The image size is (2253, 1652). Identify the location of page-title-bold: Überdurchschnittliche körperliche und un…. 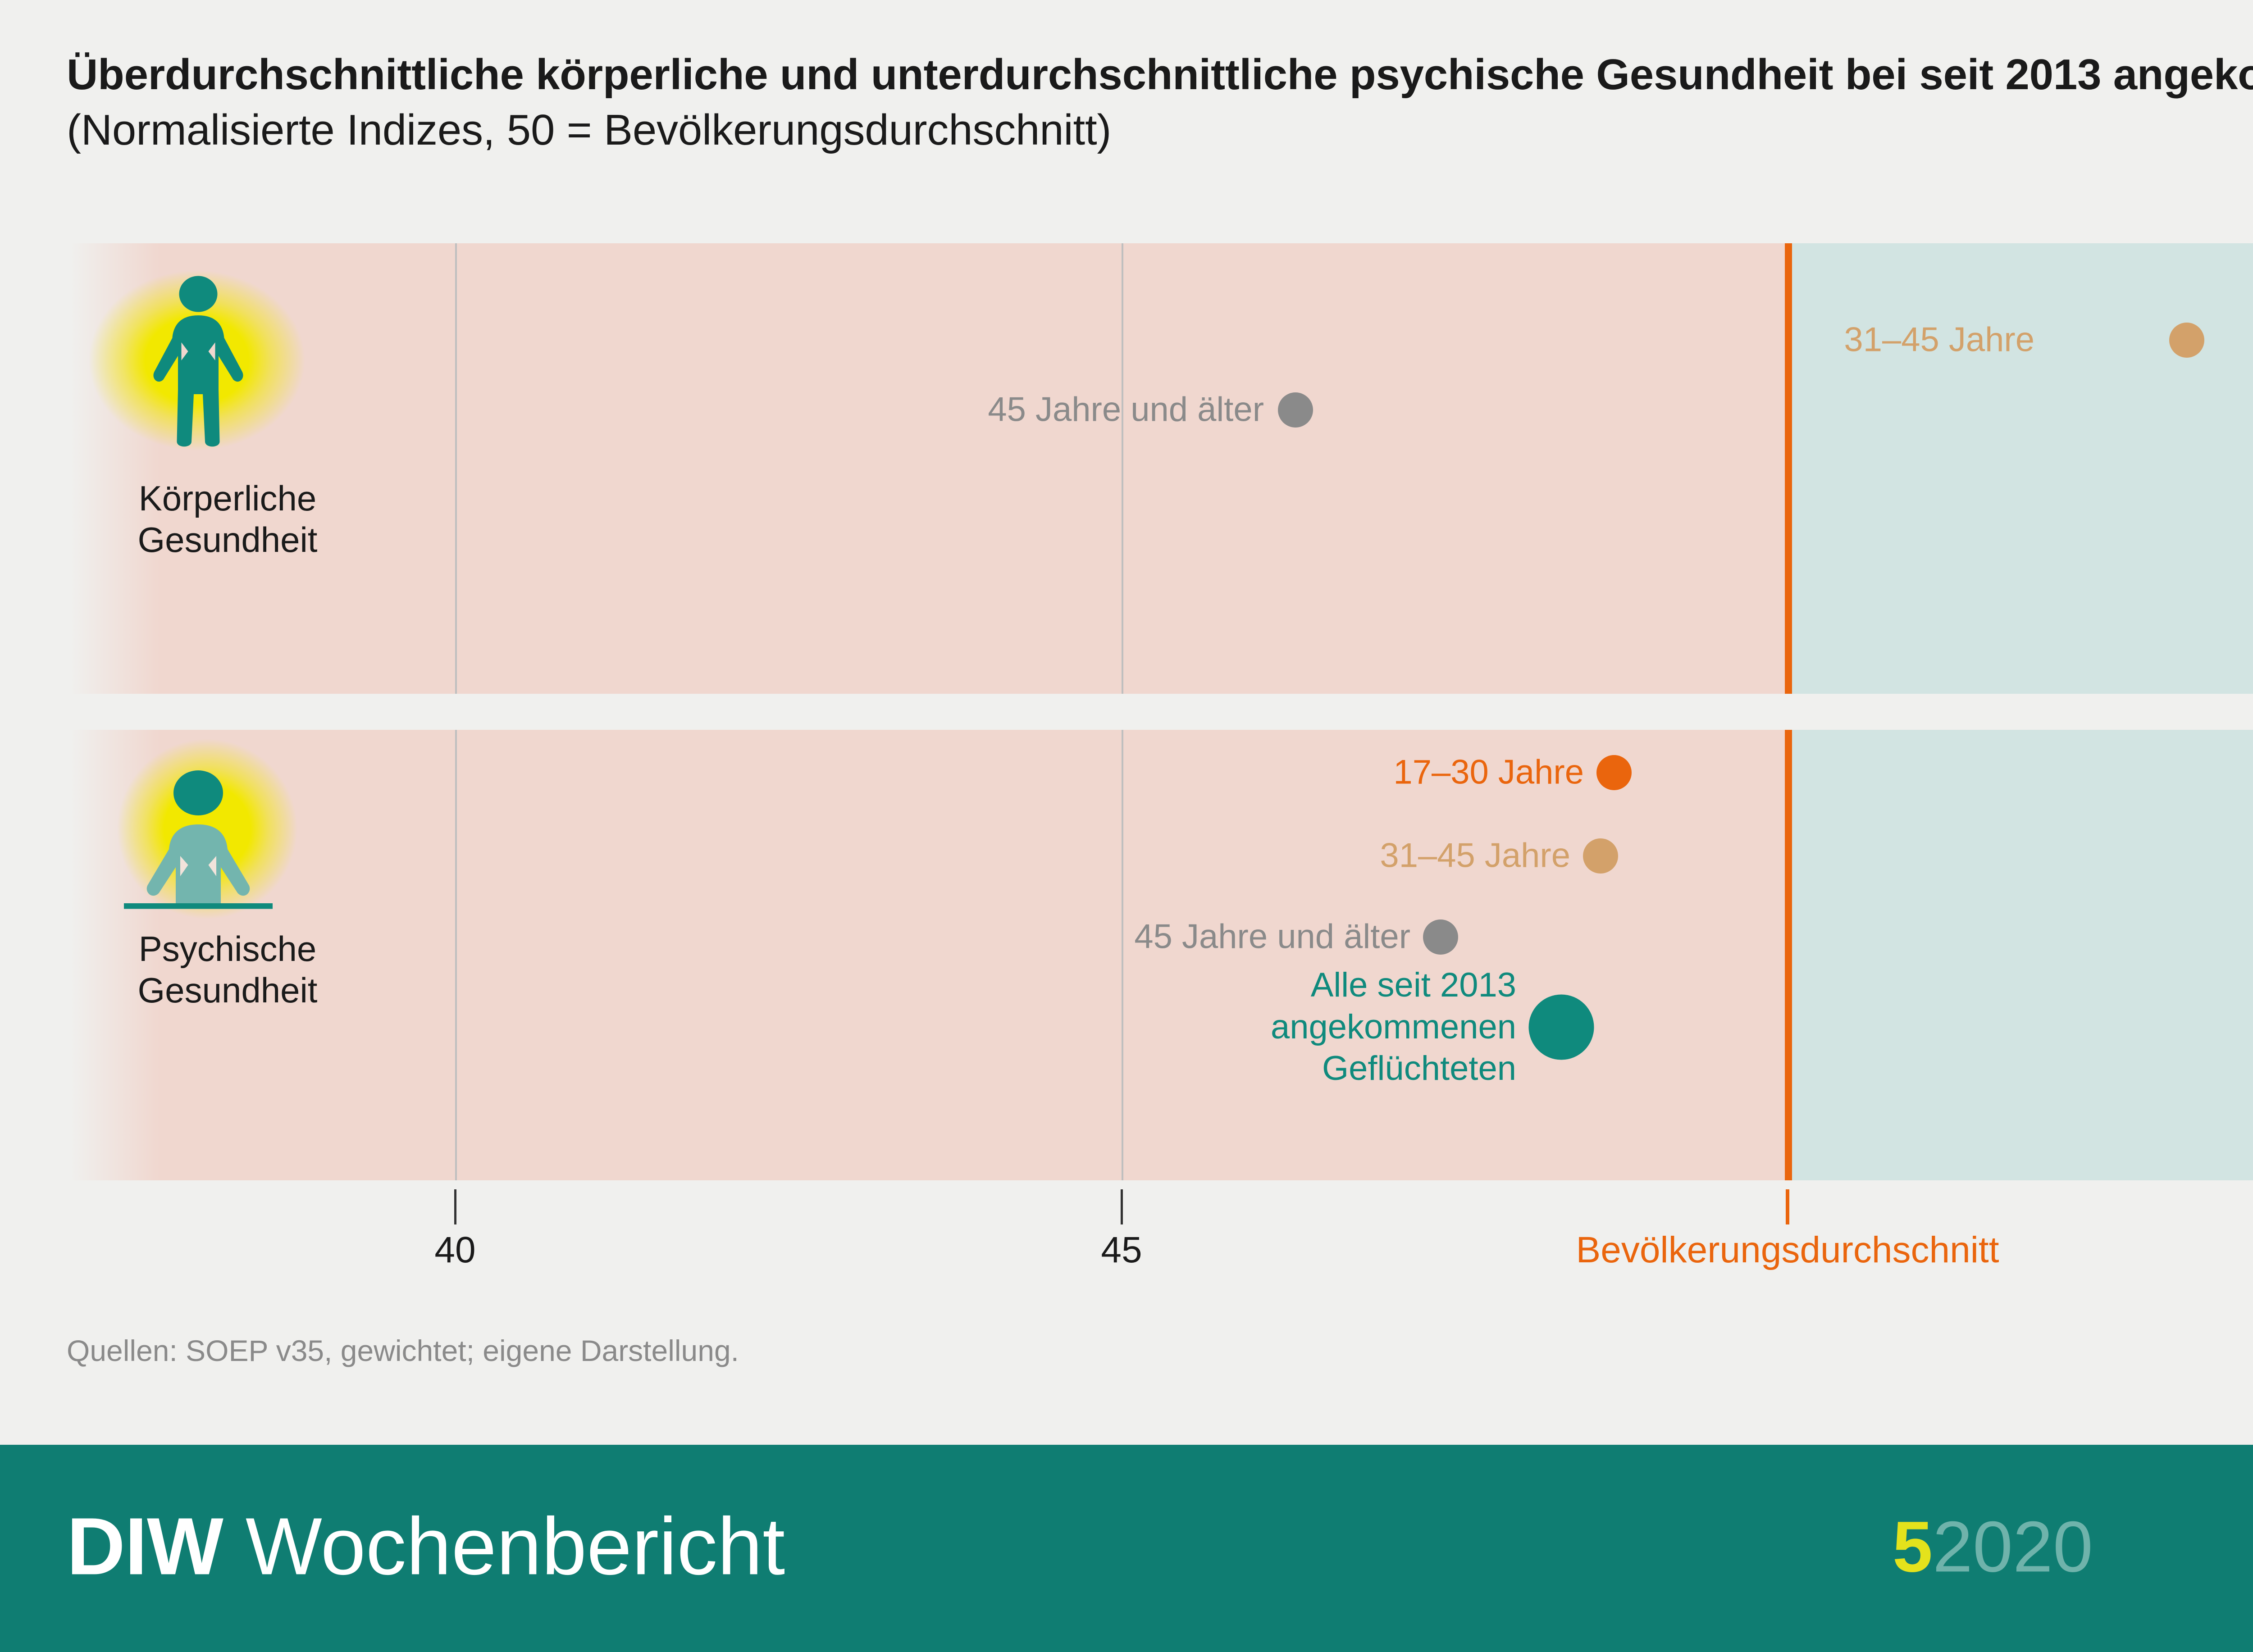
(1160, 74).